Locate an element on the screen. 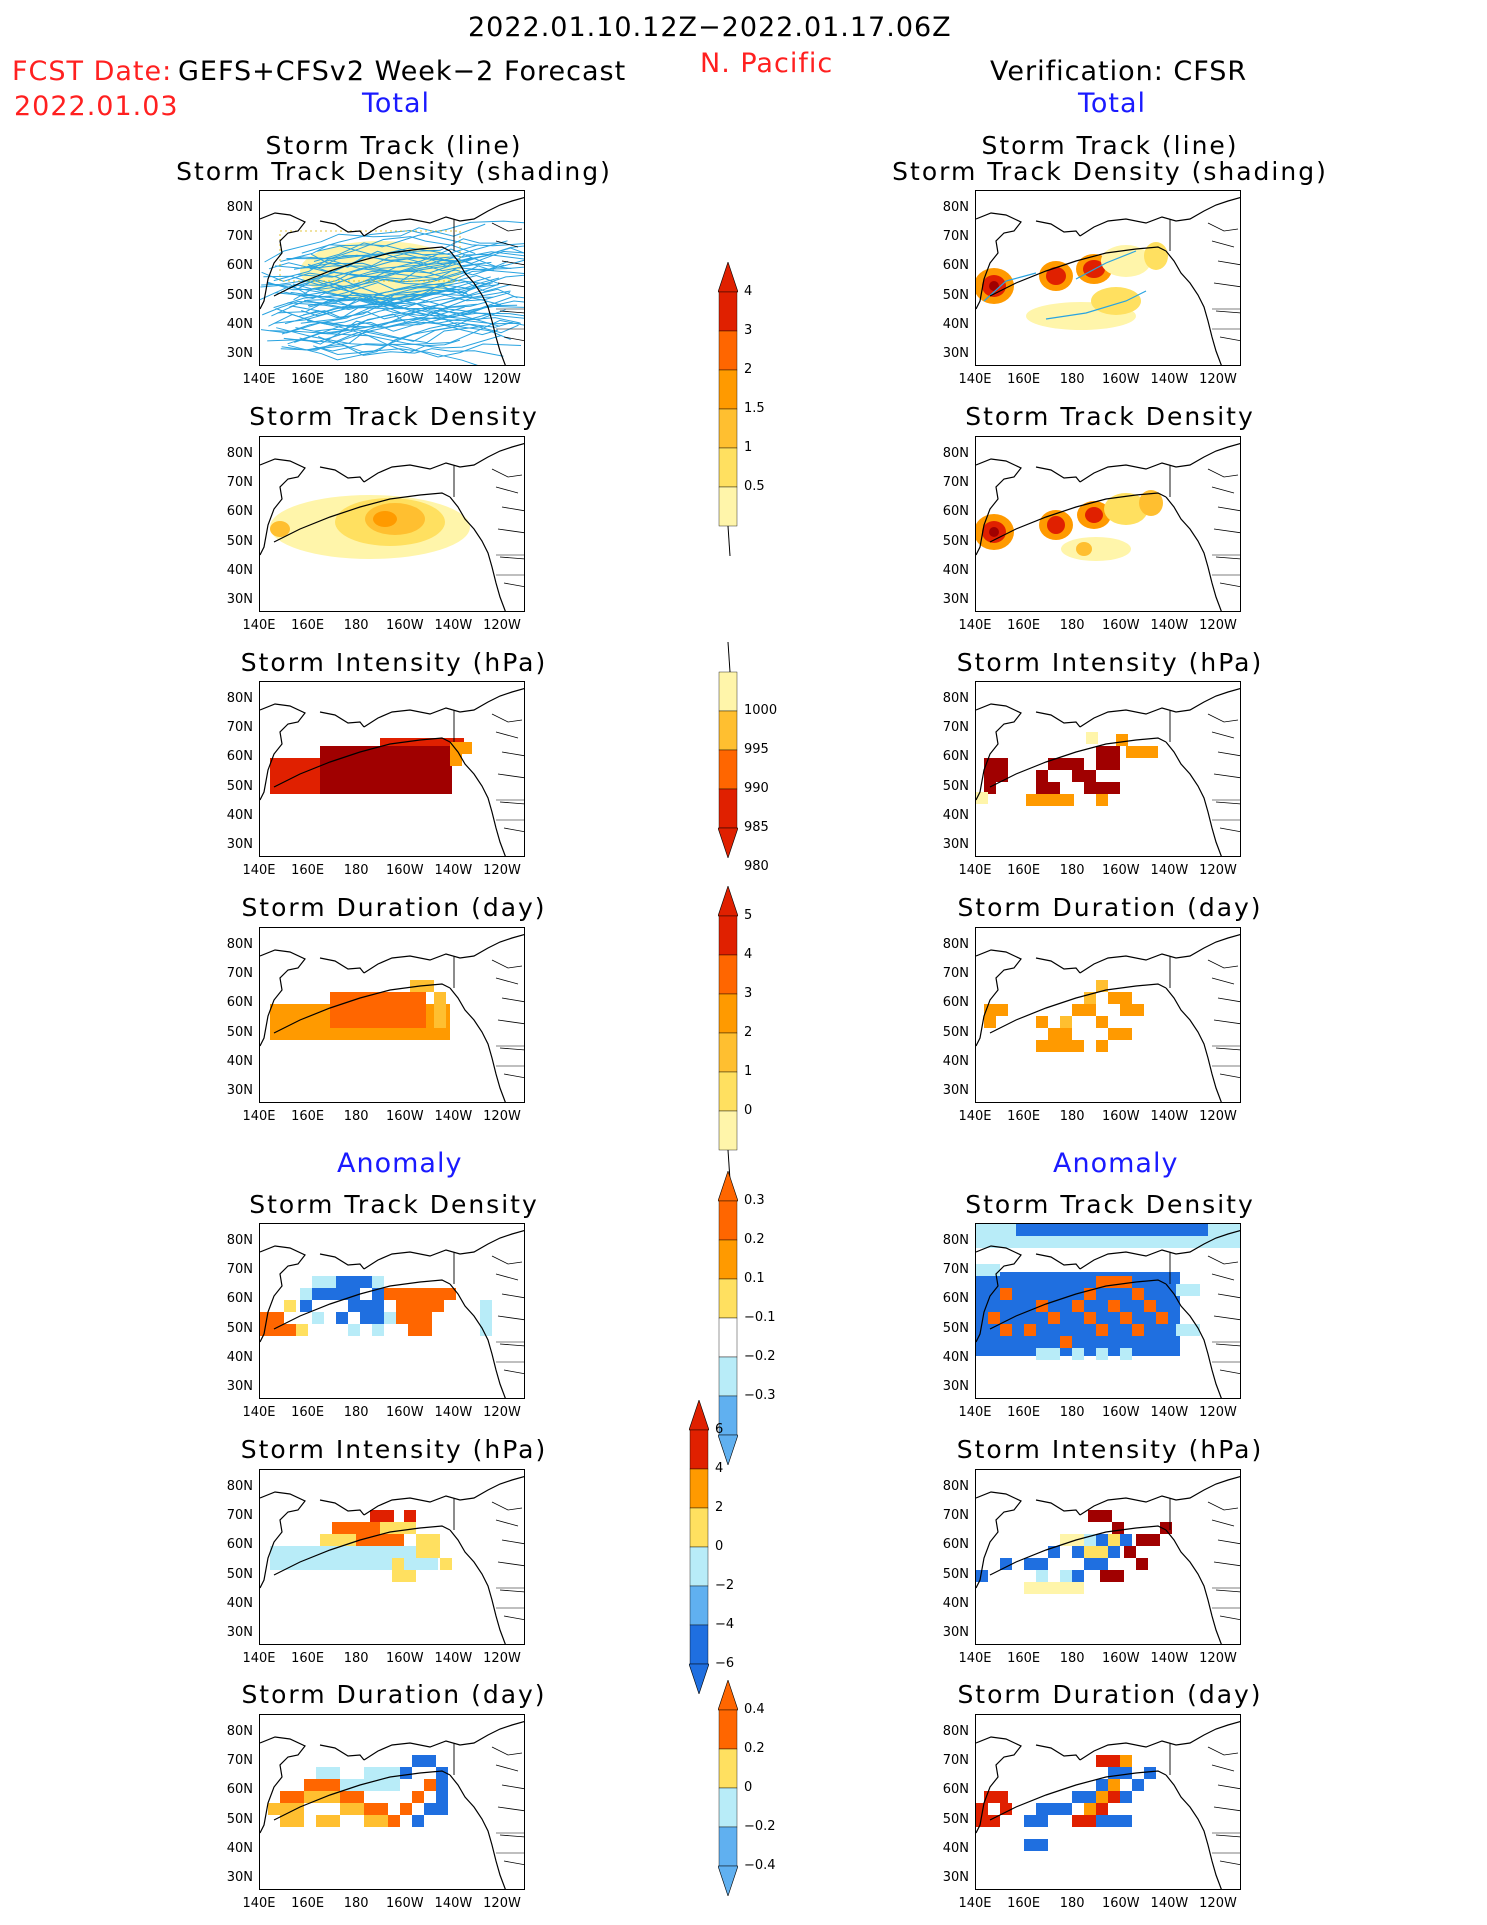 The height and width of the screenshot is (1925, 1487). map-plot-density-left is located at coordinates (392, 526).